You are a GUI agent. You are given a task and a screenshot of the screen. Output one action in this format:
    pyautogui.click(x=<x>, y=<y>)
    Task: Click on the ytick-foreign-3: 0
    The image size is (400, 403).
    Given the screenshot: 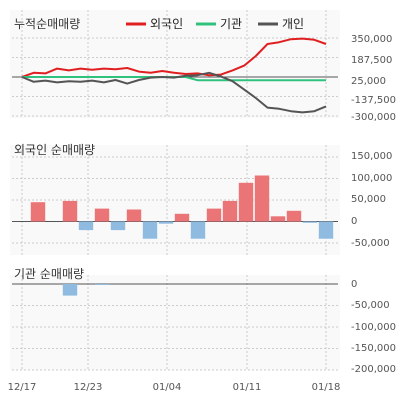 What is the action you would take?
    pyautogui.click(x=354, y=221)
    